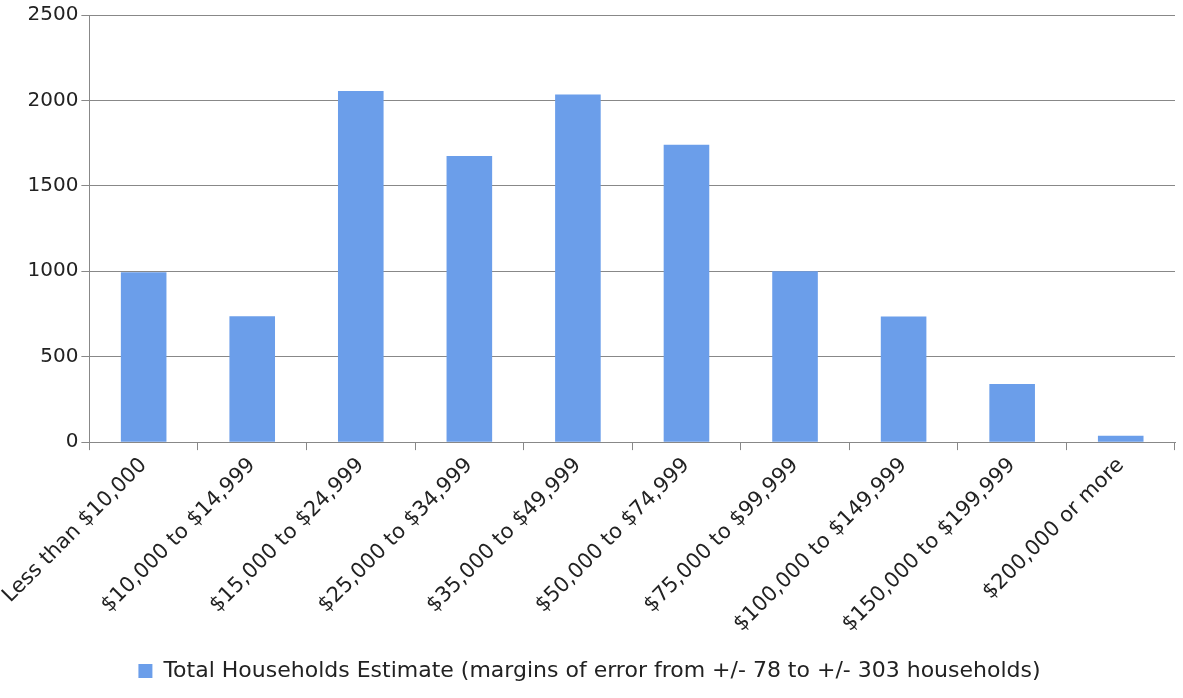  I want to click on y-tick-label: 2000, so click(53, 98).